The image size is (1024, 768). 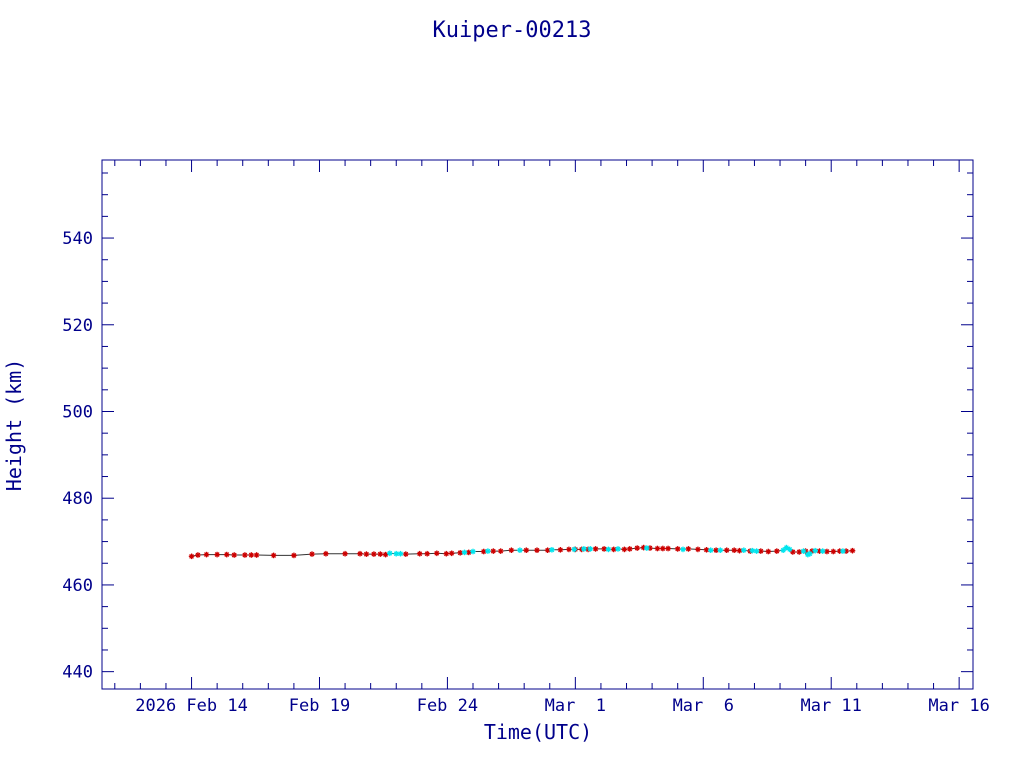 I want to click on x-tick-label: Feb 19, so click(x=319, y=706).